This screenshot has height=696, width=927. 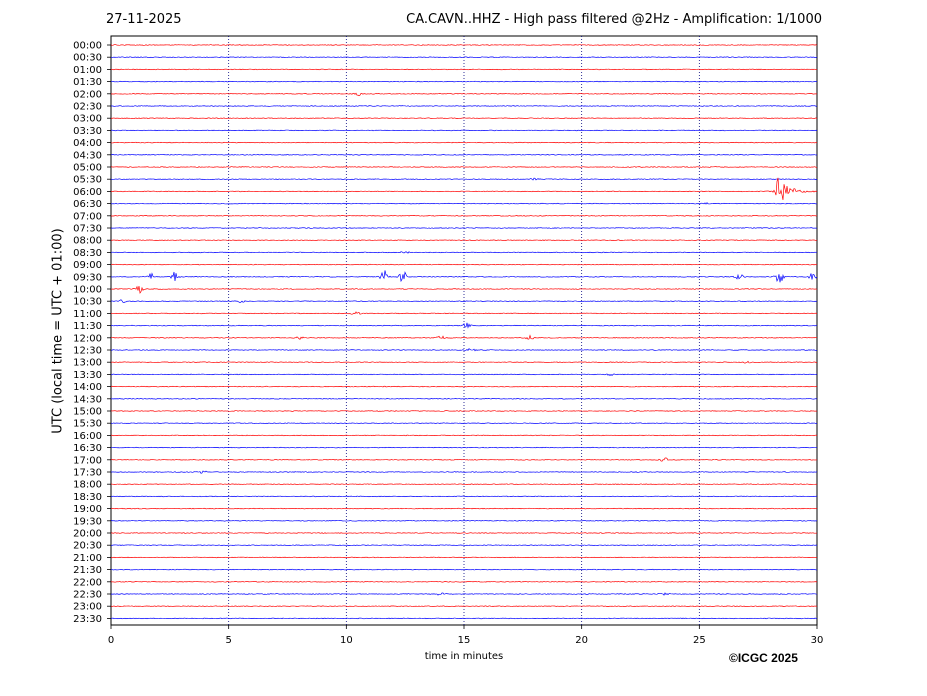 I want to click on row-label: 08:00, so click(x=87, y=241).